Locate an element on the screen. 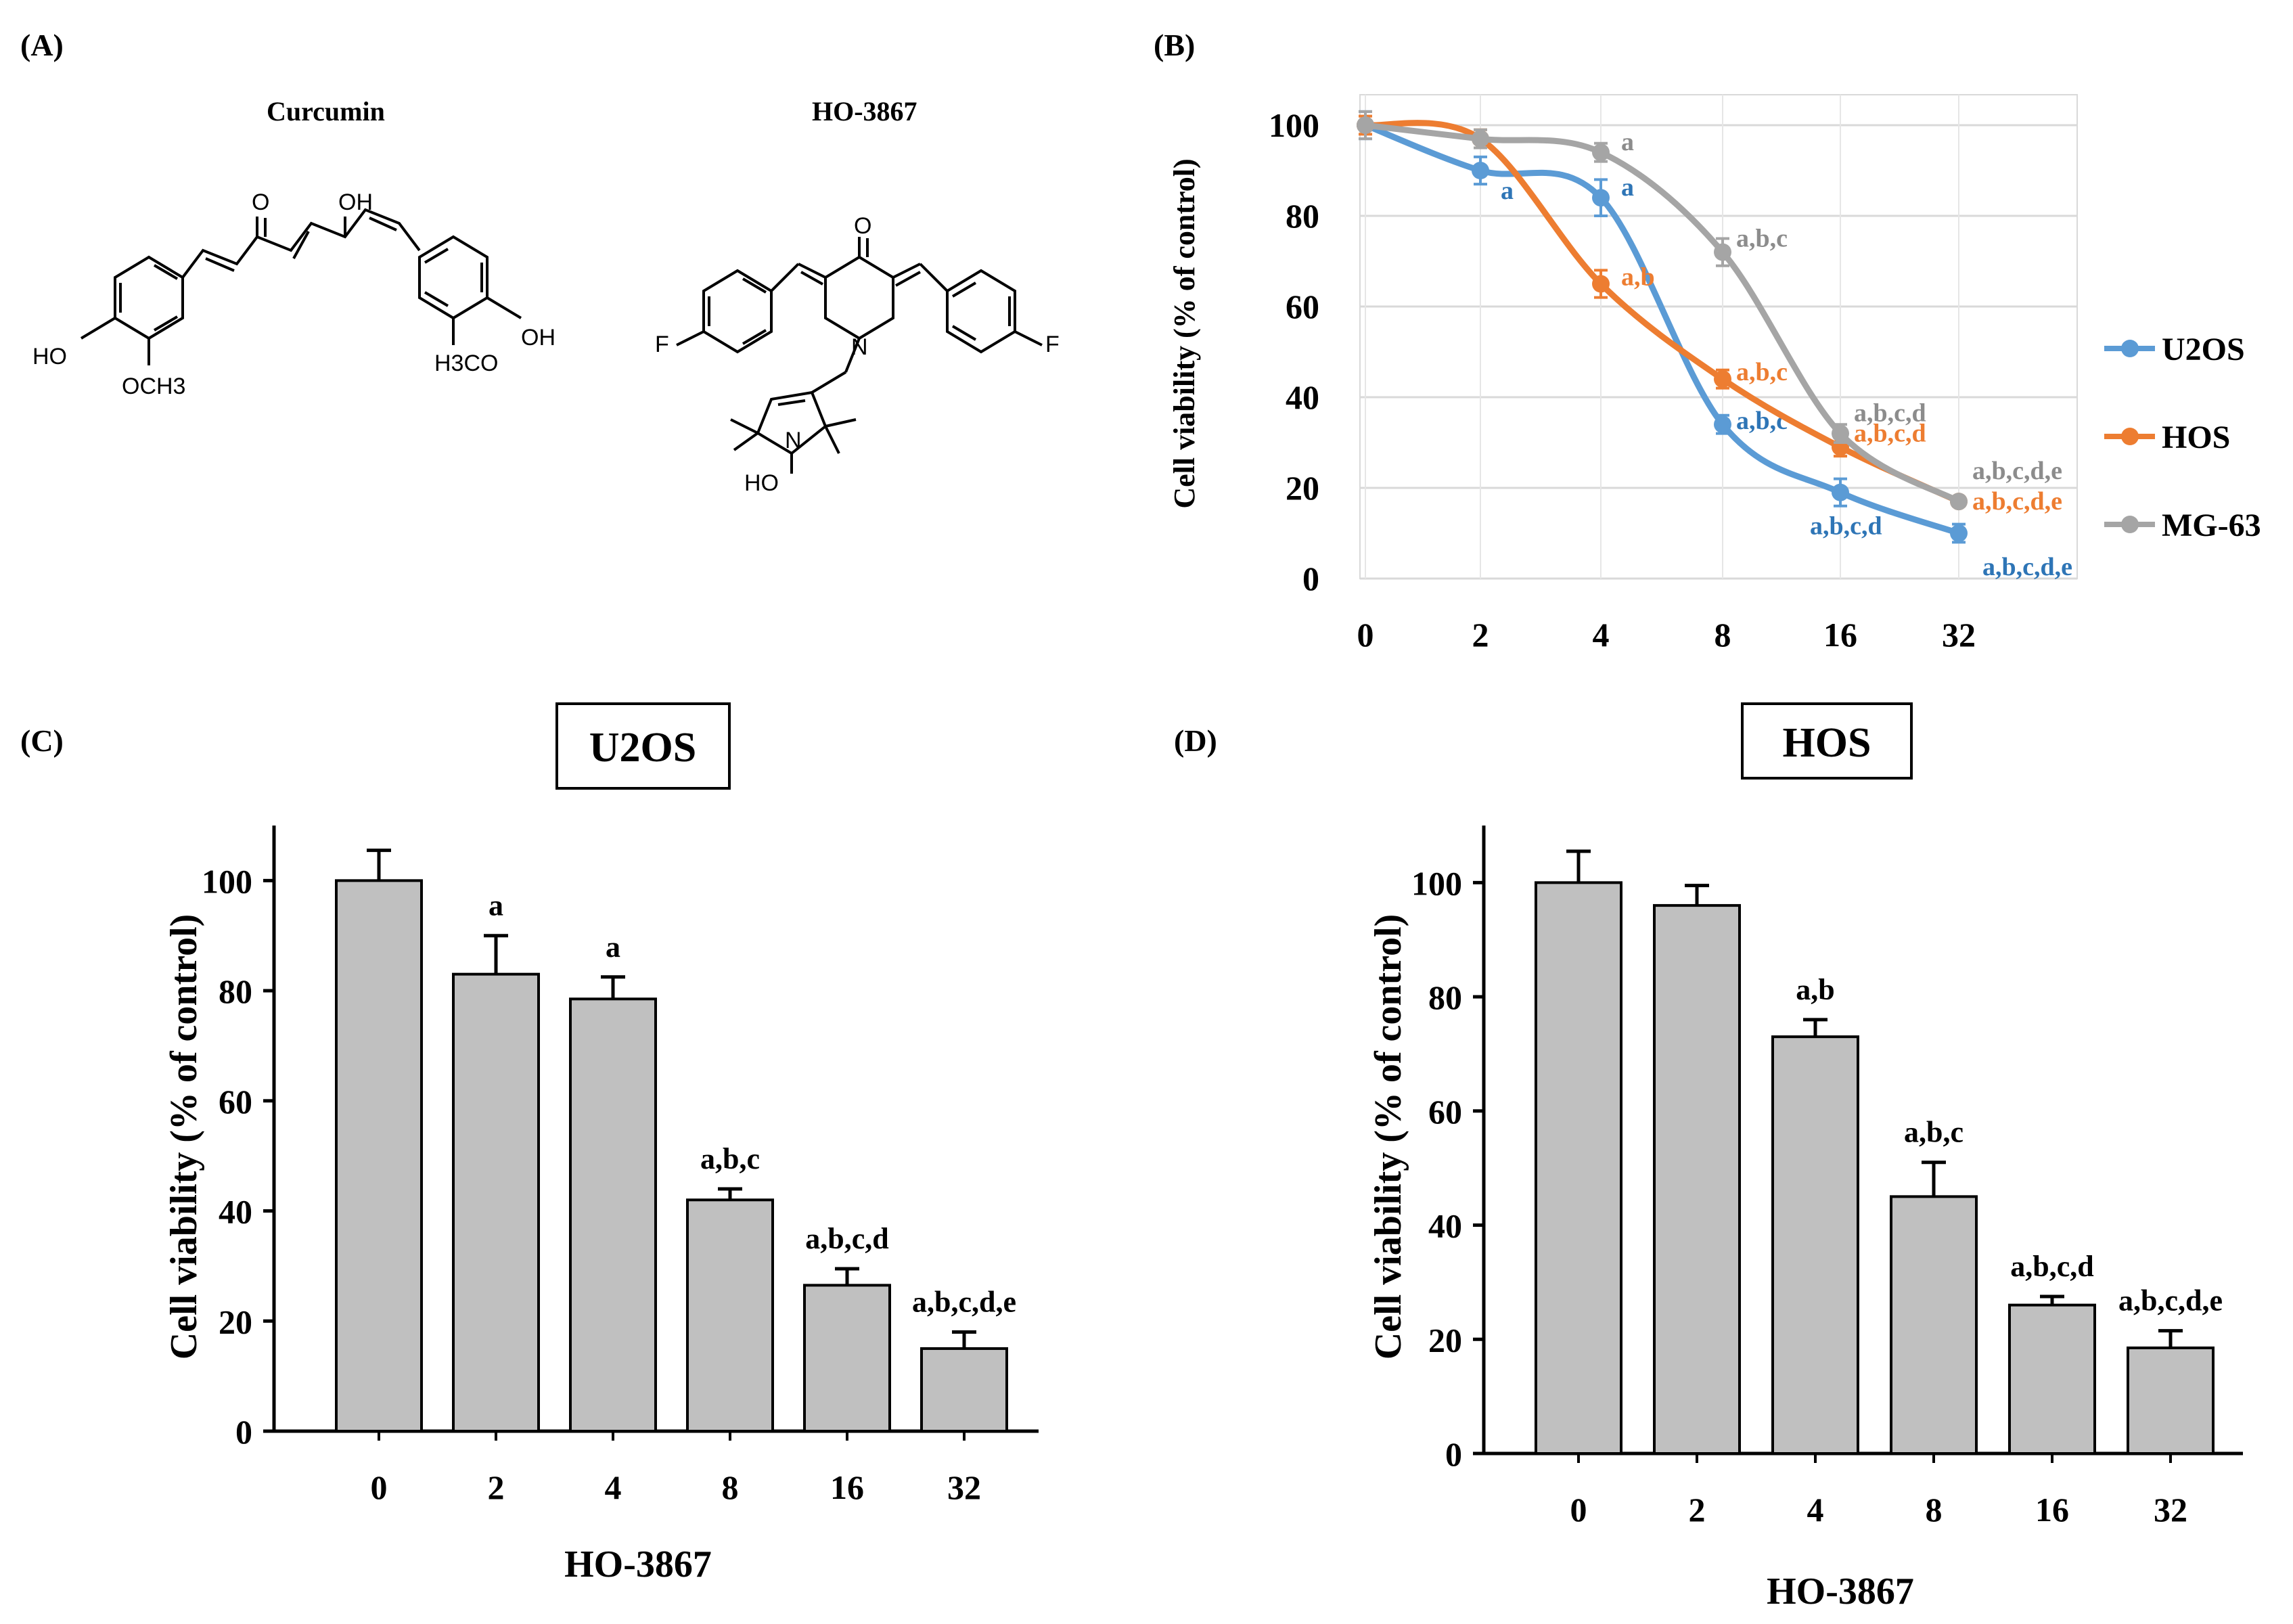  ho3867-title: HO-3867 is located at coordinates (864, 111).